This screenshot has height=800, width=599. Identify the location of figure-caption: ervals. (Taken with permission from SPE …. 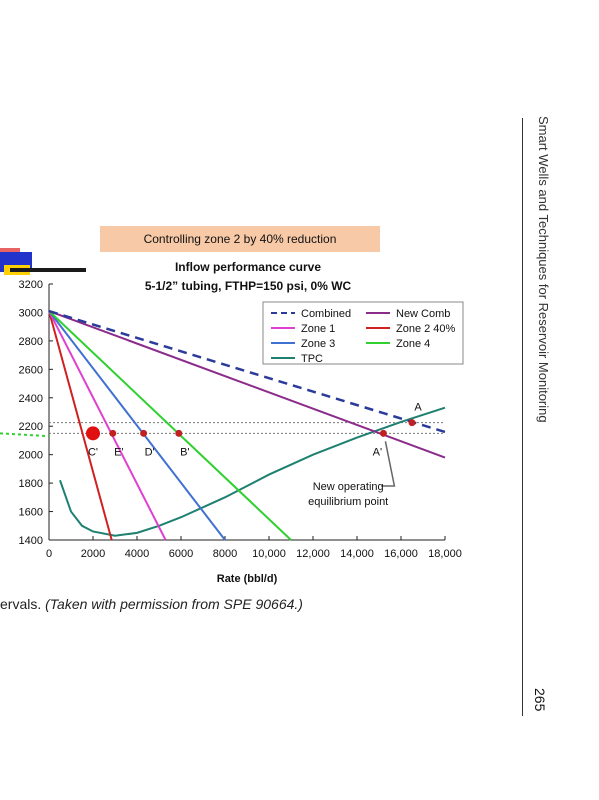
(151, 604).